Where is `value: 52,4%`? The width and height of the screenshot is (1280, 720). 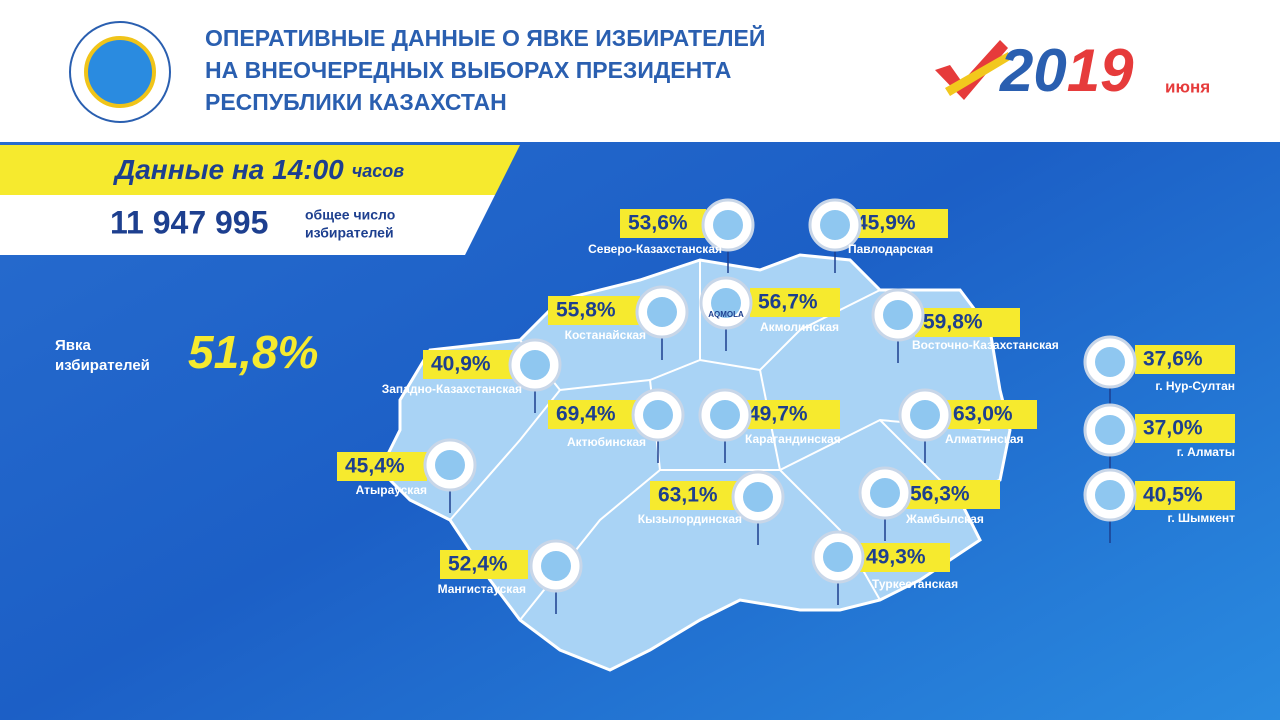
value: 52,4% is located at coordinates (478, 564).